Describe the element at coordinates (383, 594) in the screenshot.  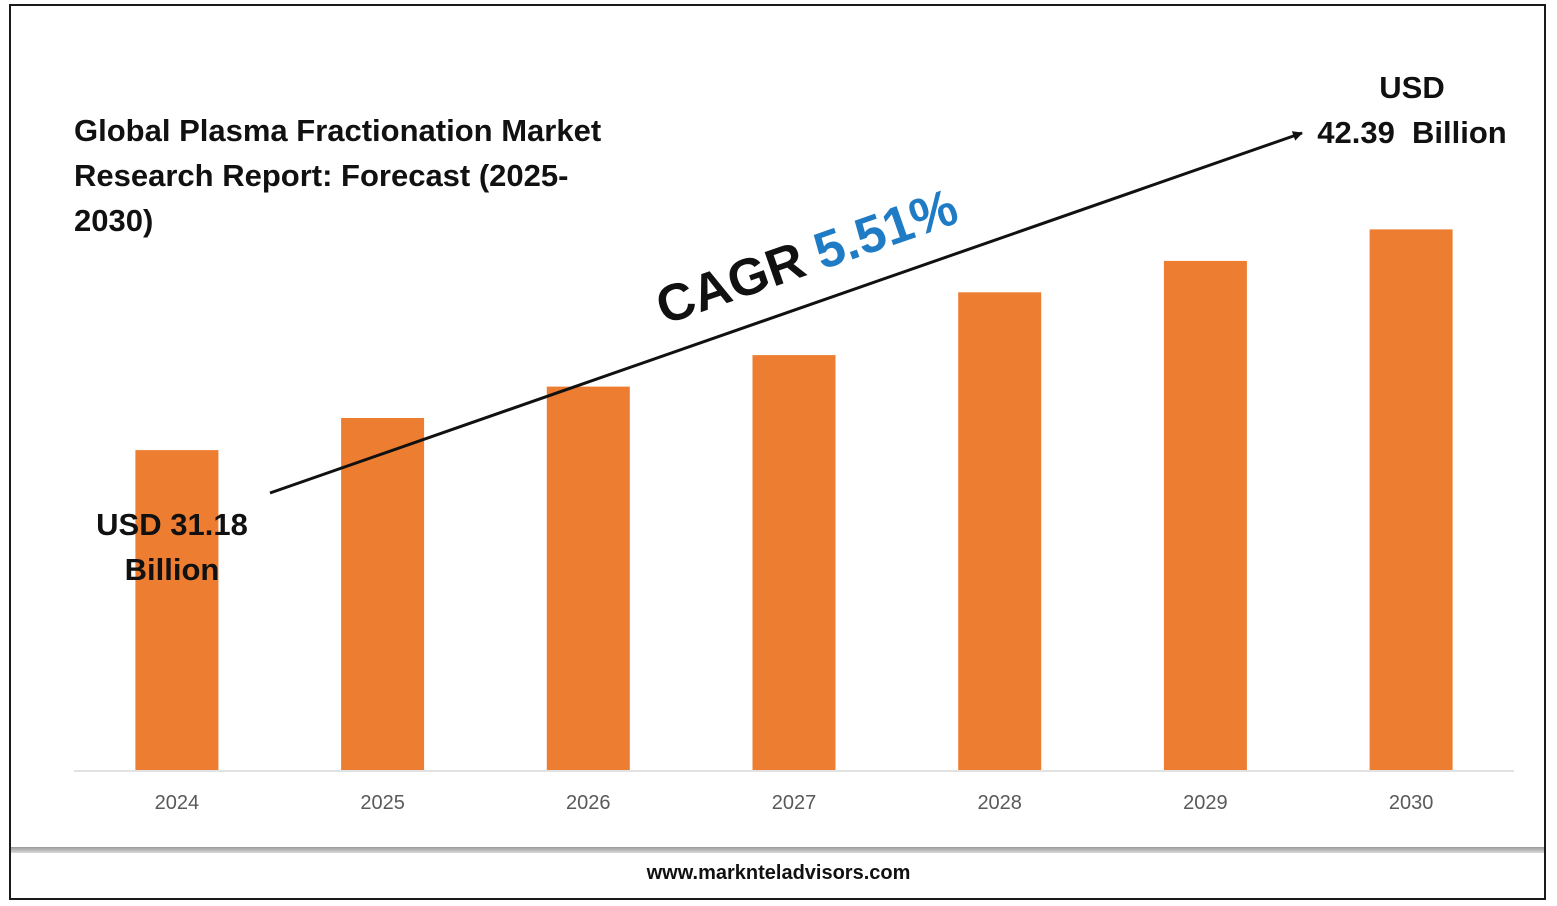
I see `bar-2025` at that location.